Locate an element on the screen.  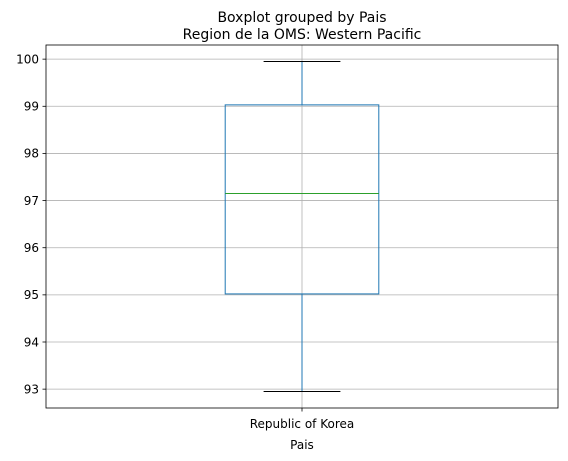
y-tick-label: 97 is located at coordinates (31, 201).